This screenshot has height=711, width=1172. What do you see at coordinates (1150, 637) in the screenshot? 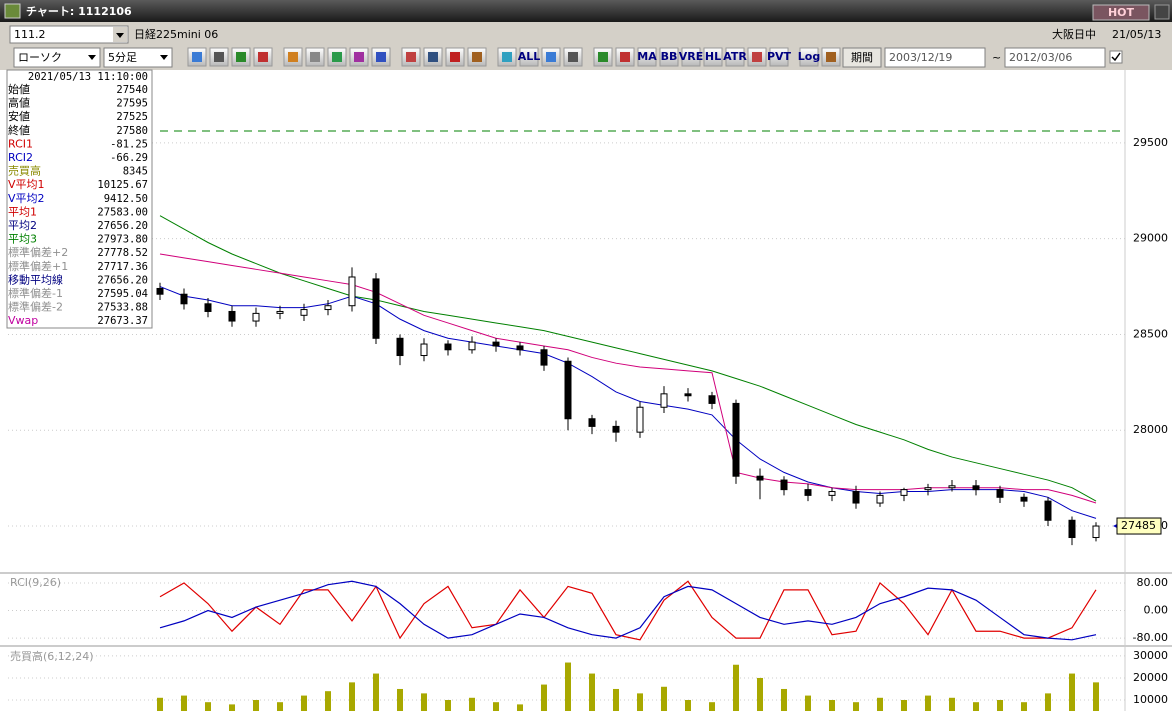
I see `y-tick-label: -80.00` at bounding box center [1150, 637].